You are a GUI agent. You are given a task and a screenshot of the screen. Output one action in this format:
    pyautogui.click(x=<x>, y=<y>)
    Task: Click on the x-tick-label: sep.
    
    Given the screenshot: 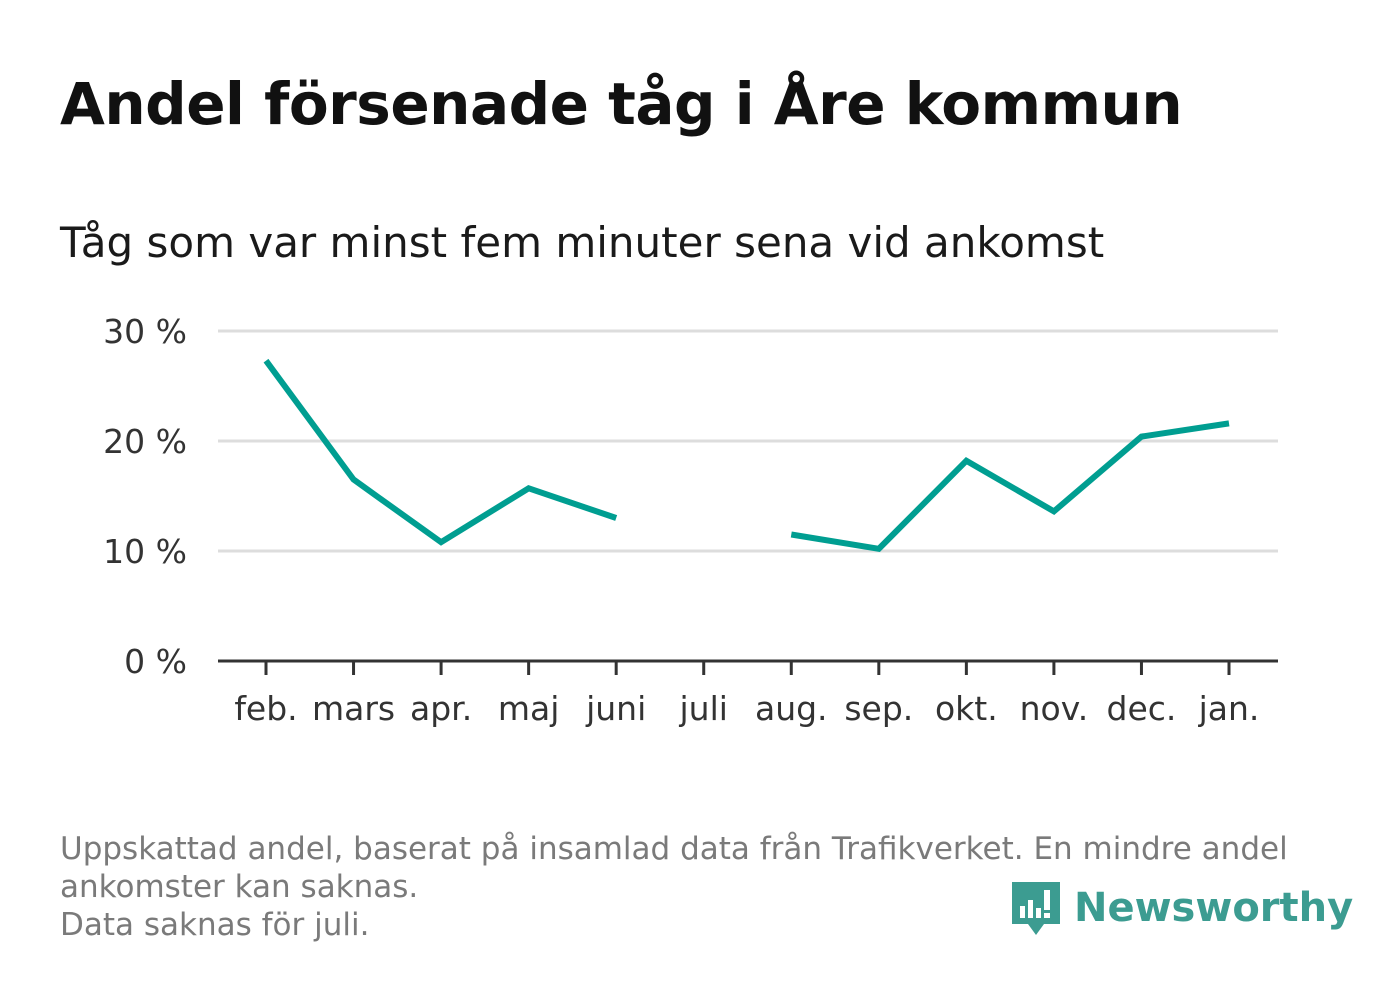 What is the action you would take?
    pyautogui.click(x=878, y=708)
    